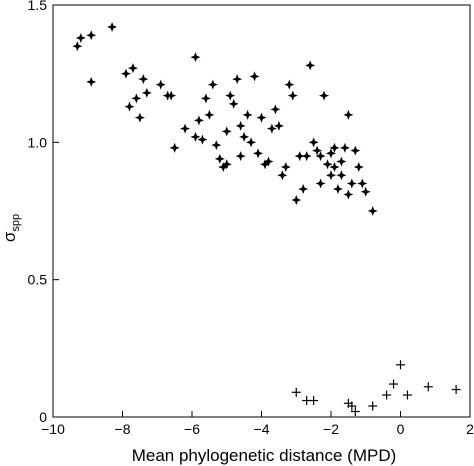 The image size is (474, 466). Describe the element at coordinates (38, 280) in the screenshot. I see `y-tick-label: 0.5` at that location.